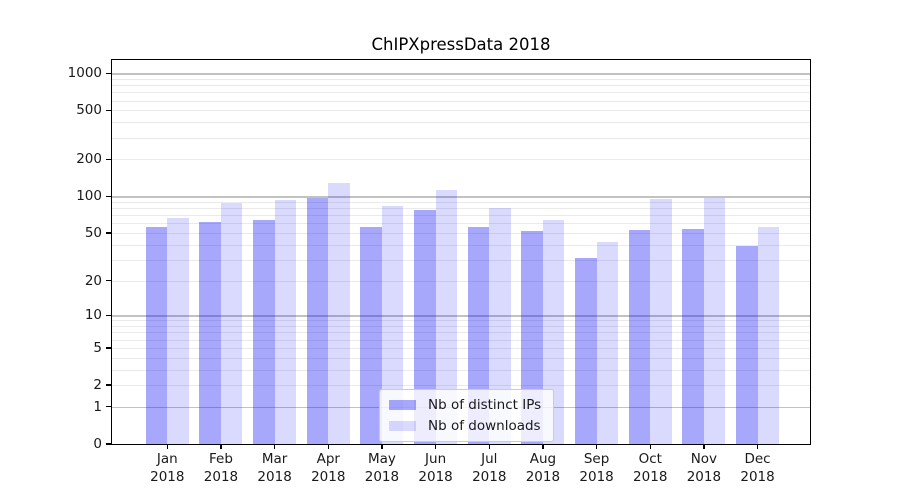  Describe the element at coordinates (402, 426) in the screenshot. I see `legend-swatch-downloads-icon` at that location.